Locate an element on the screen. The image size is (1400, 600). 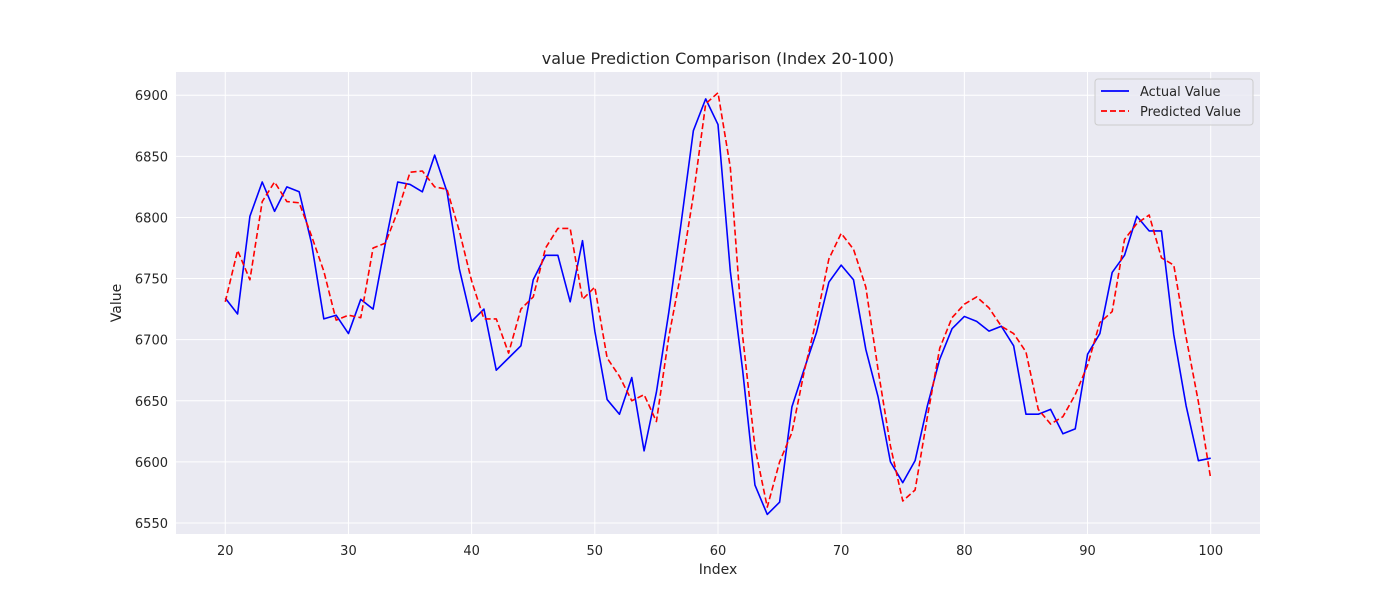
x-tick-label: 60 is located at coordinates (718, 551).